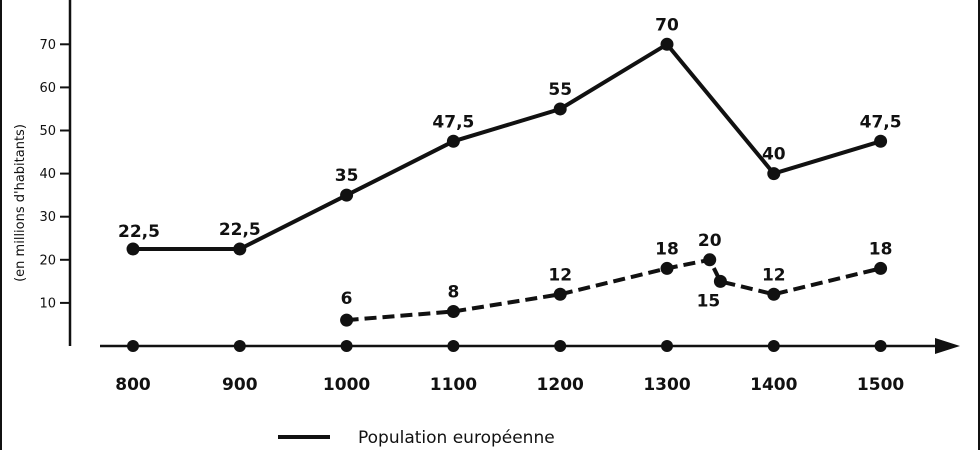  What do you see at coordinates (667, 25) in the screenshot?
I see `data-label: 70` at bounding box center [667, 25].